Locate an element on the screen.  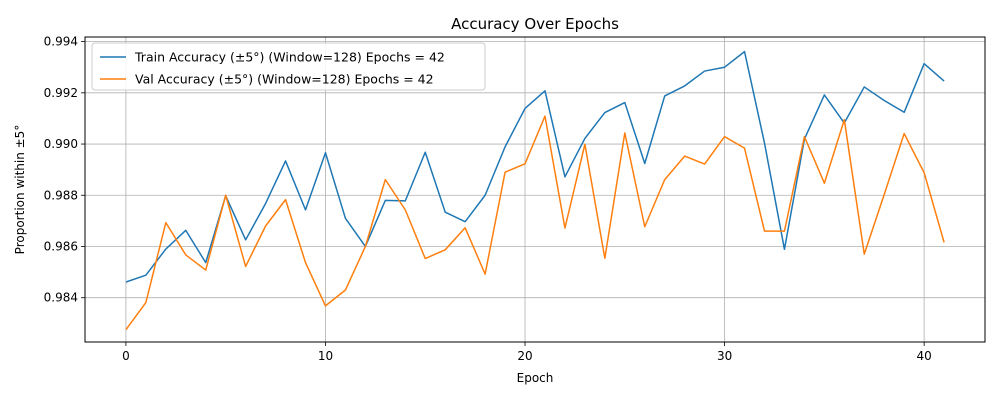
x-axis-label: Epoch is located at coordinates (535, 378).